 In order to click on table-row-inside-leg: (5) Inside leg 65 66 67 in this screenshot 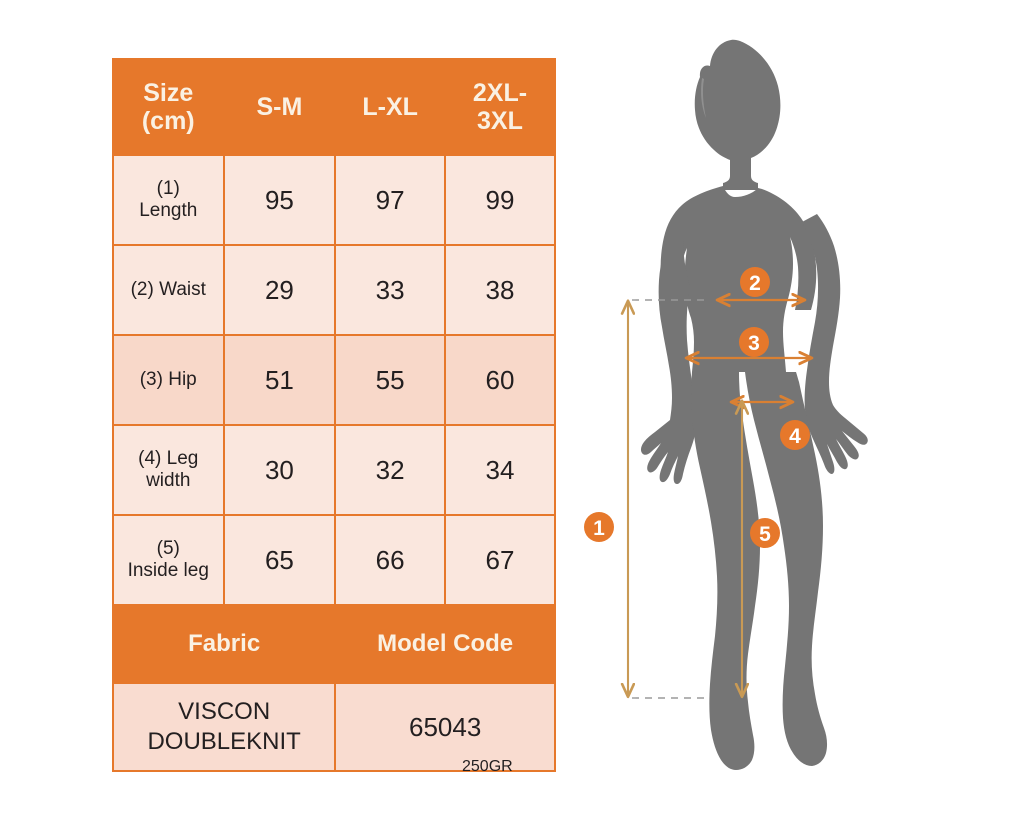, I will do `click(334, 560)`.